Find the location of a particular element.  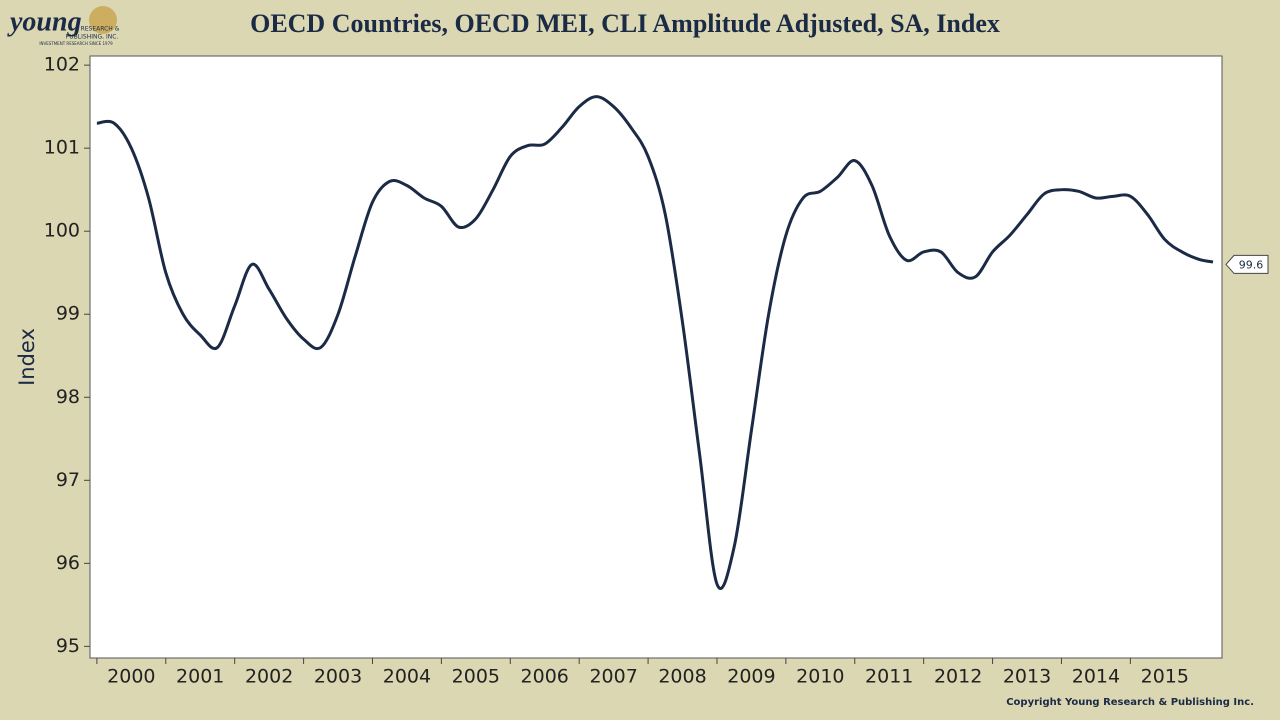

y-tick-label: 95 is located at coordinates (68, 646).